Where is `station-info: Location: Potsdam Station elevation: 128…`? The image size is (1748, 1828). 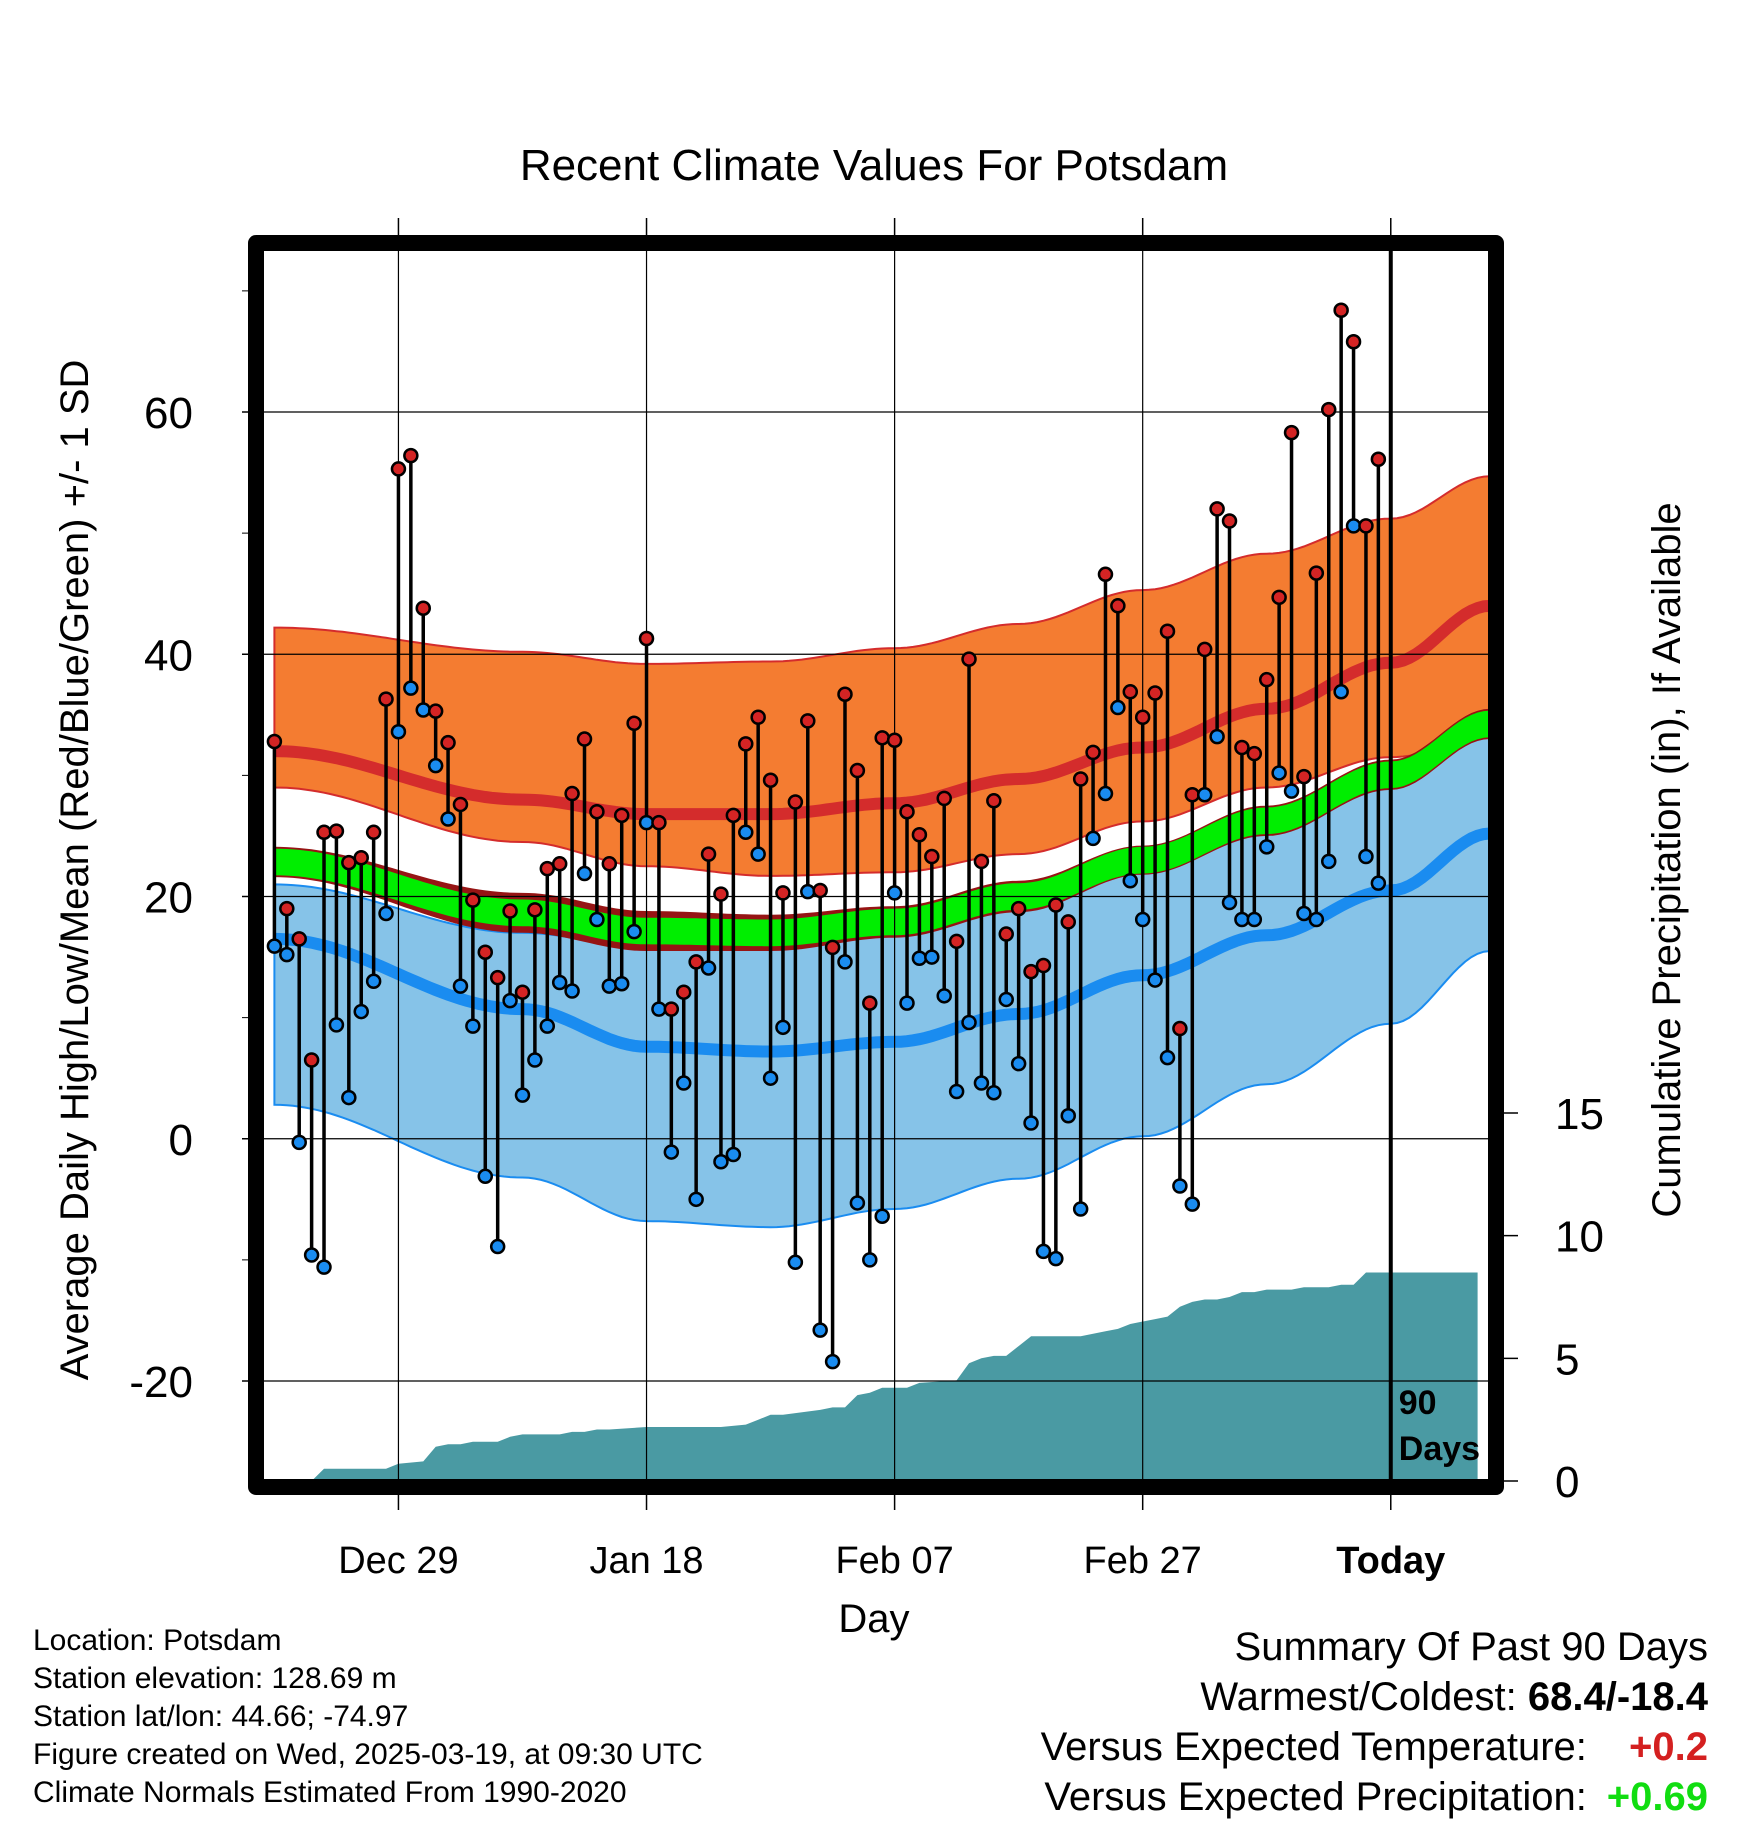 station-info: Location: Potsdam Station elevation: 128… is located at coordinates (368, 1717).